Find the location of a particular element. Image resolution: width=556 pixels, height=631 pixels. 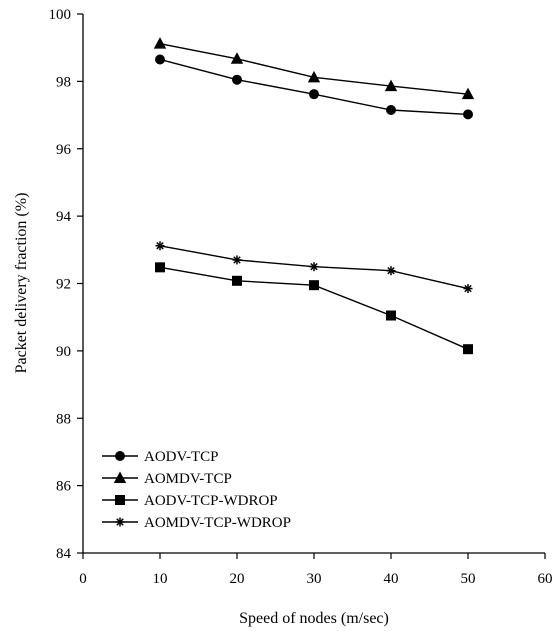

y-tick-label: 84 is located at coordinates (64, 554).